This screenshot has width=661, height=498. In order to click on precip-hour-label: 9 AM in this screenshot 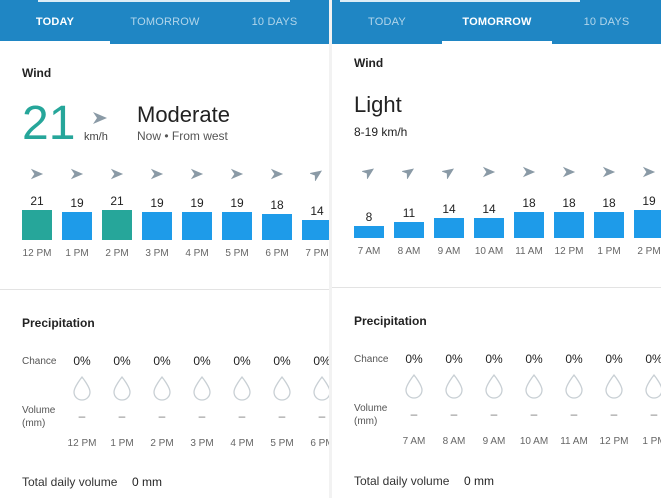, I will do `click(494, 441)`.